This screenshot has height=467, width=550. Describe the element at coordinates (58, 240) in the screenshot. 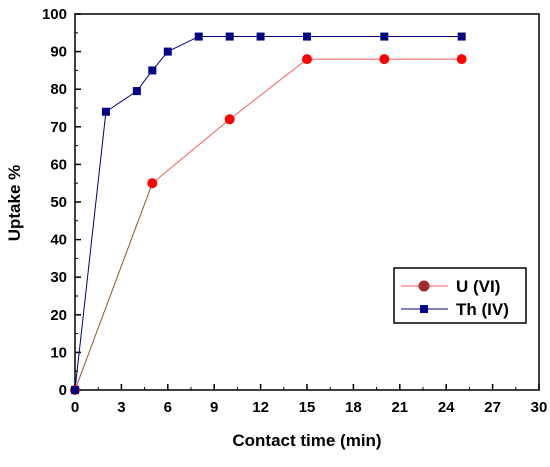

I see `y-tick-label: 40` at that location.